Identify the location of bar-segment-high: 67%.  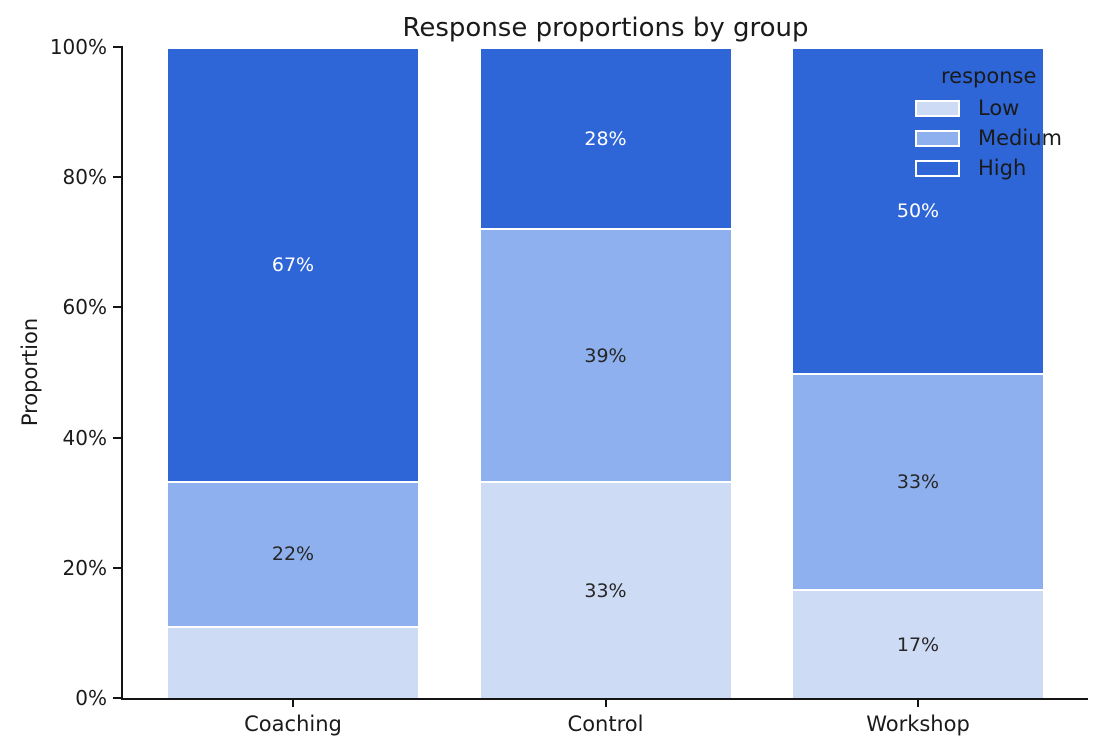
(293, 264).